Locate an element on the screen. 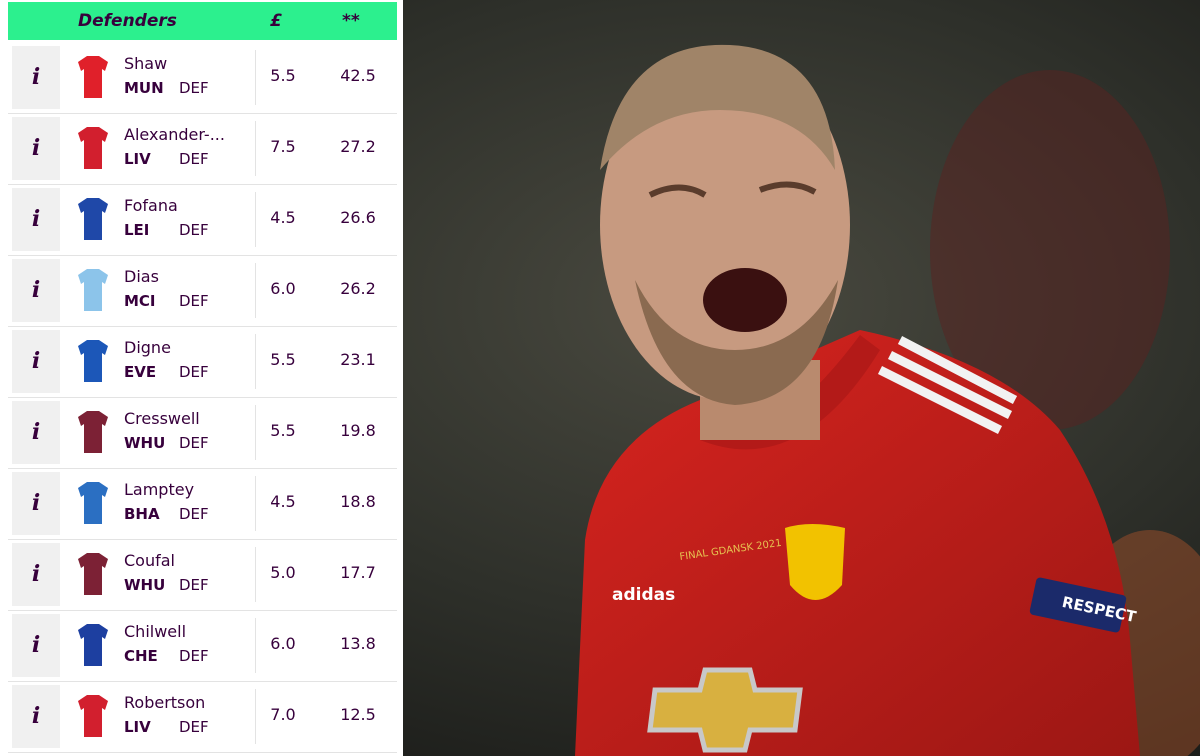  brows is located at coordinates (732, 189).